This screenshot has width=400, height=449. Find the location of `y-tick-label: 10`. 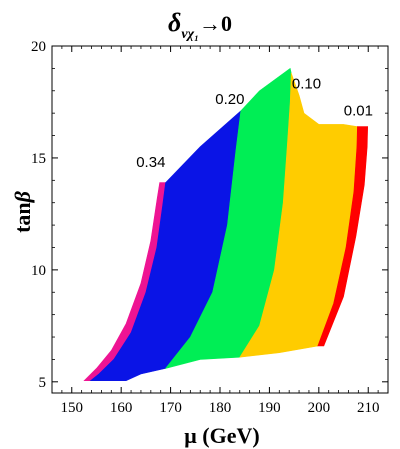

y-tick-label: 10 is located at coordinates (38, 271).